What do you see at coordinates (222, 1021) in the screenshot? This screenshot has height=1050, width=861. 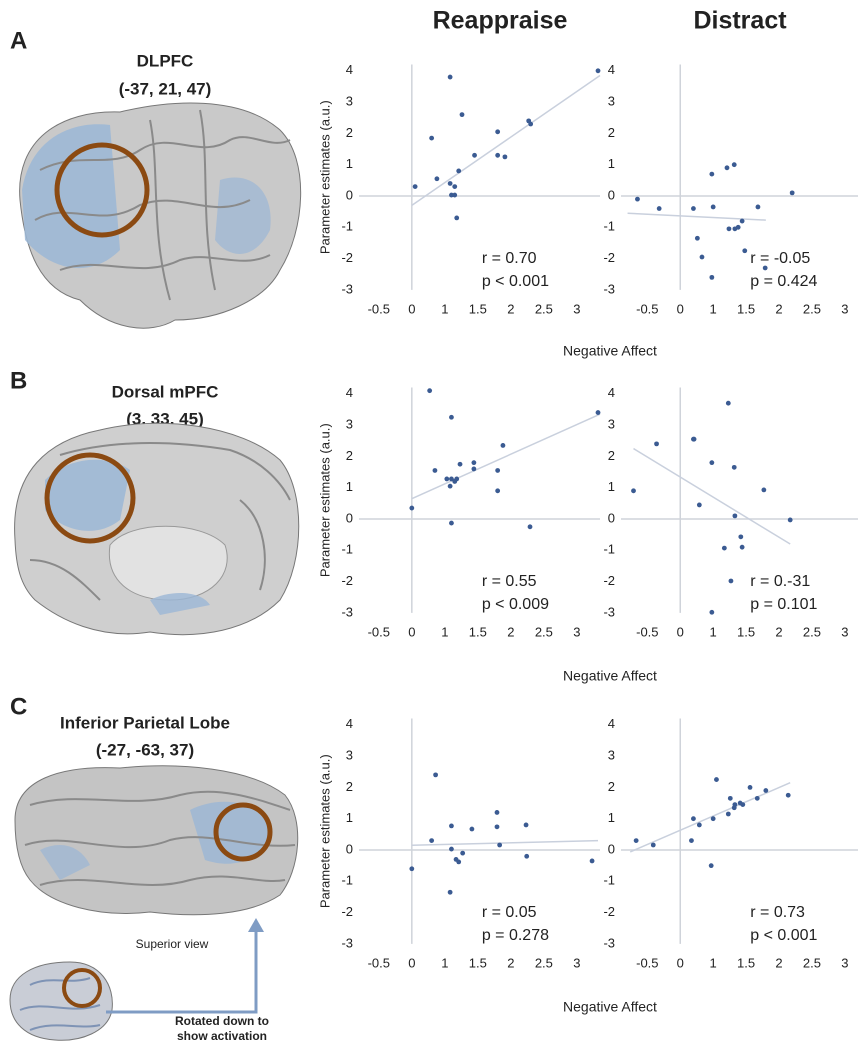 I see `arrow-text: Rotated down to` at bounding box center [222, 1021].